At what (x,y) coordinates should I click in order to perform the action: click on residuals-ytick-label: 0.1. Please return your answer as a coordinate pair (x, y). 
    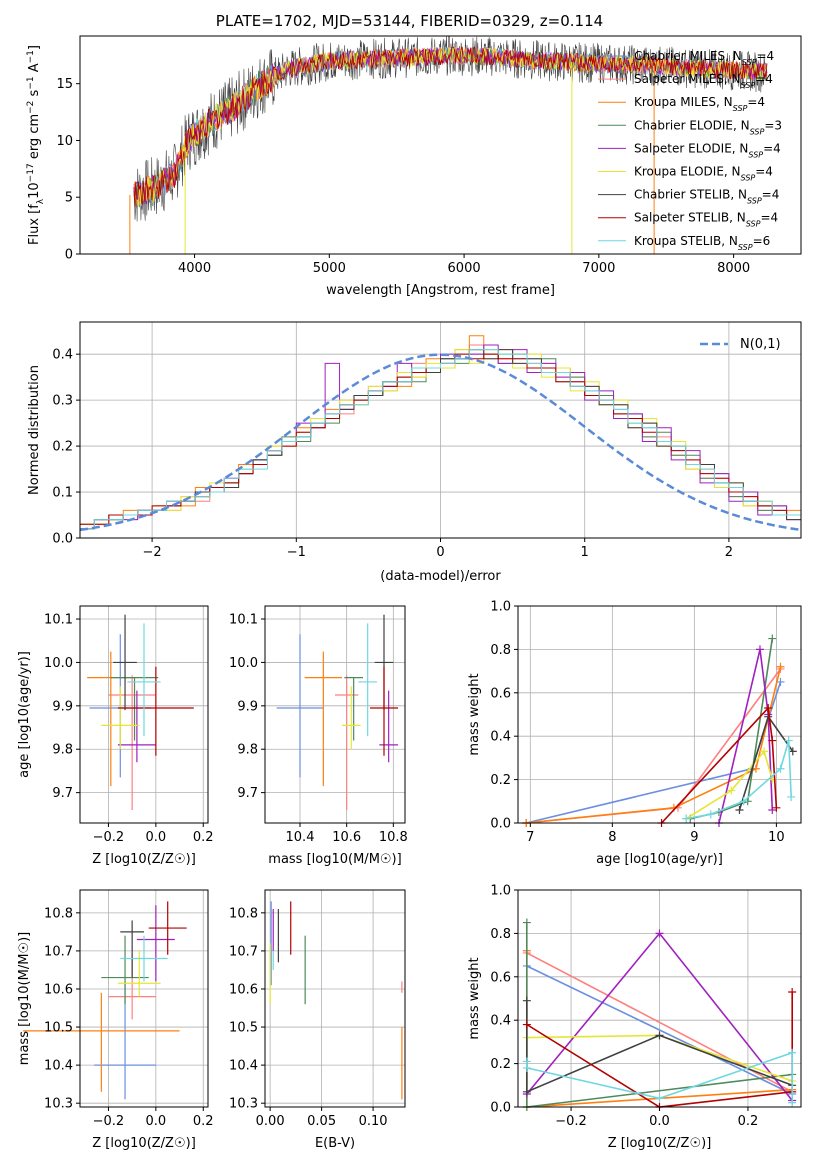
    Looking at the image, I should click on (62, 493).